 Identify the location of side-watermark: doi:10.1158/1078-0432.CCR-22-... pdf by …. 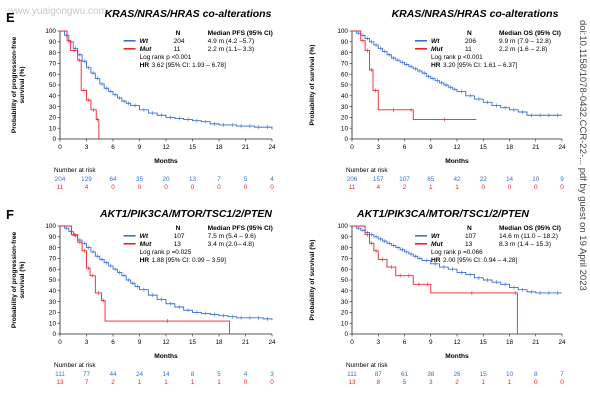
(582, 155).